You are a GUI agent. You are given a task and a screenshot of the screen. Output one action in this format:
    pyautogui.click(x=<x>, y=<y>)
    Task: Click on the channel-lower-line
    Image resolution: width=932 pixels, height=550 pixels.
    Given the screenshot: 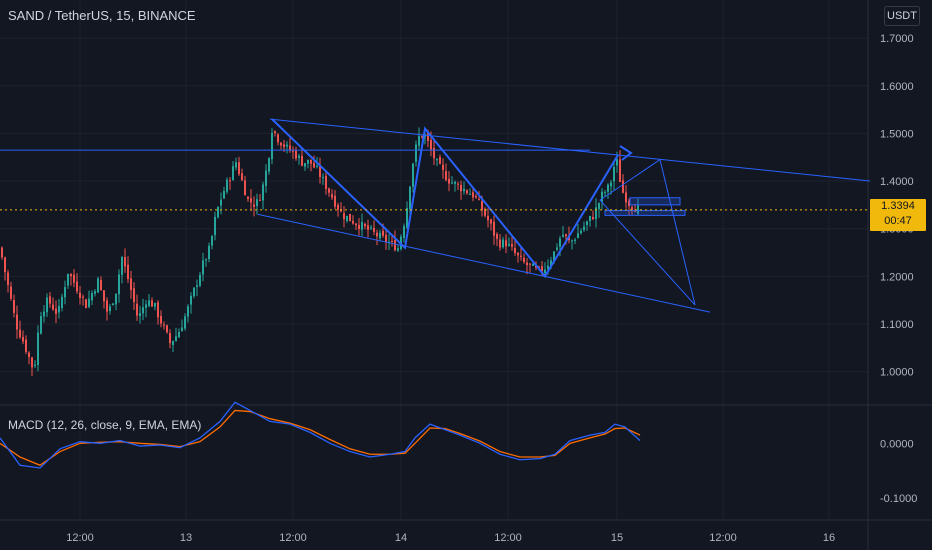 What is the action you would take?
    pyautogui.click(x=484, y=263)
    